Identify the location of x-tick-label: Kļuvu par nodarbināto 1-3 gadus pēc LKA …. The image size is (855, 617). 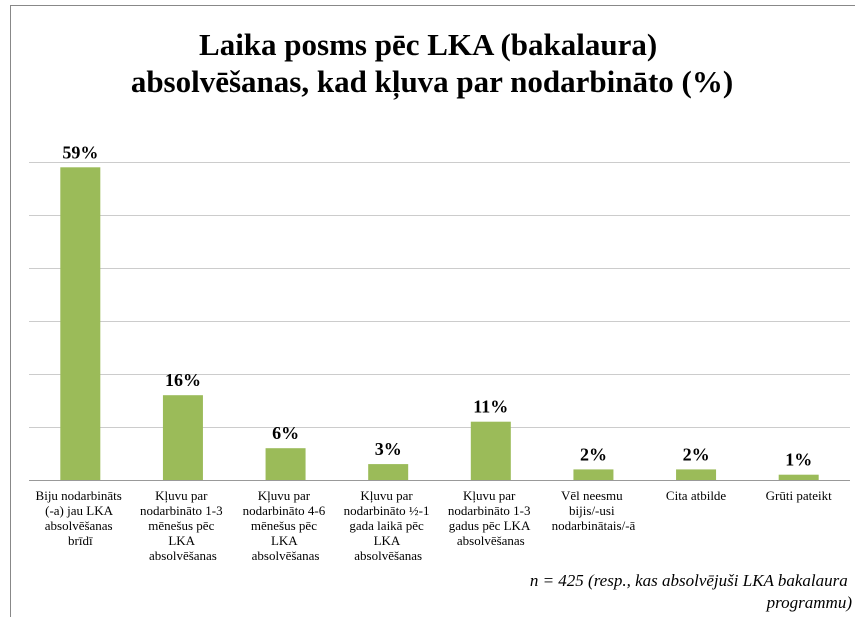
(491, 518).